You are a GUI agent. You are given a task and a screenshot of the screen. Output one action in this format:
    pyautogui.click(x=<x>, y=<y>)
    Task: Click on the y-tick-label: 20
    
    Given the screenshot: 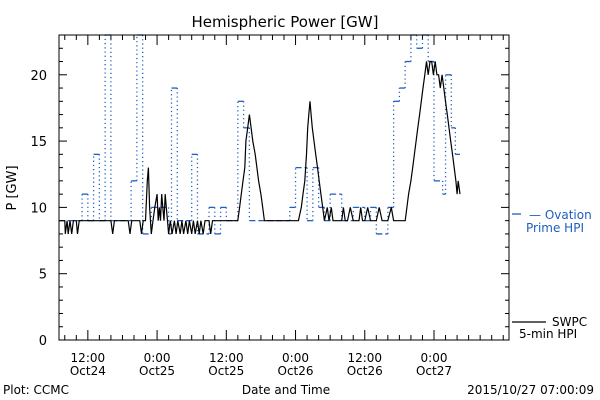 What is the action you would take?
    pyautogui.click(x=38, y=76)
    